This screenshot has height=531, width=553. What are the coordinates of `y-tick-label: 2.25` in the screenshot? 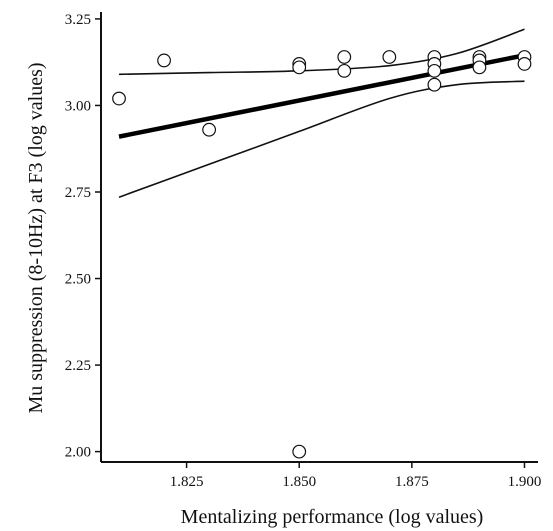 It's located at (78, 366).